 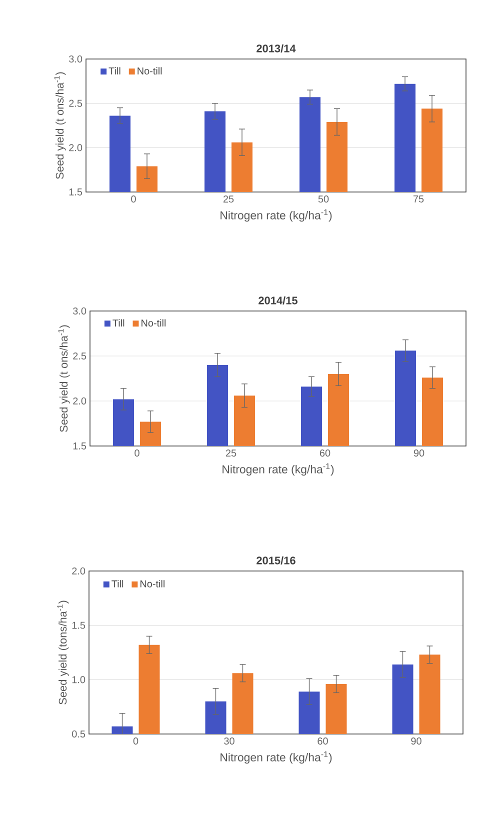 What do you see at coordinates (418, 199) in the screenshot?
I see `x-tick-label: 75` at bounding box center [418, 199].